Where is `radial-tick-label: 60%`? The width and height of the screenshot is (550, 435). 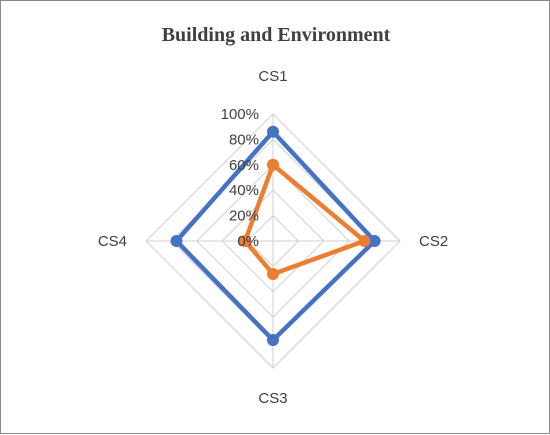
radial-tick-label: 60% is located at coordinates (244, 165).